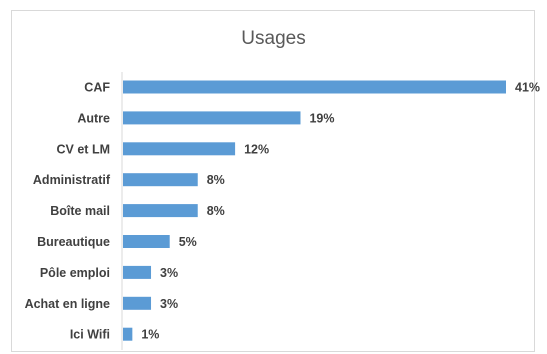 The image size is (547, 354). I want to click on data-label: 5%, so click(188, 242).